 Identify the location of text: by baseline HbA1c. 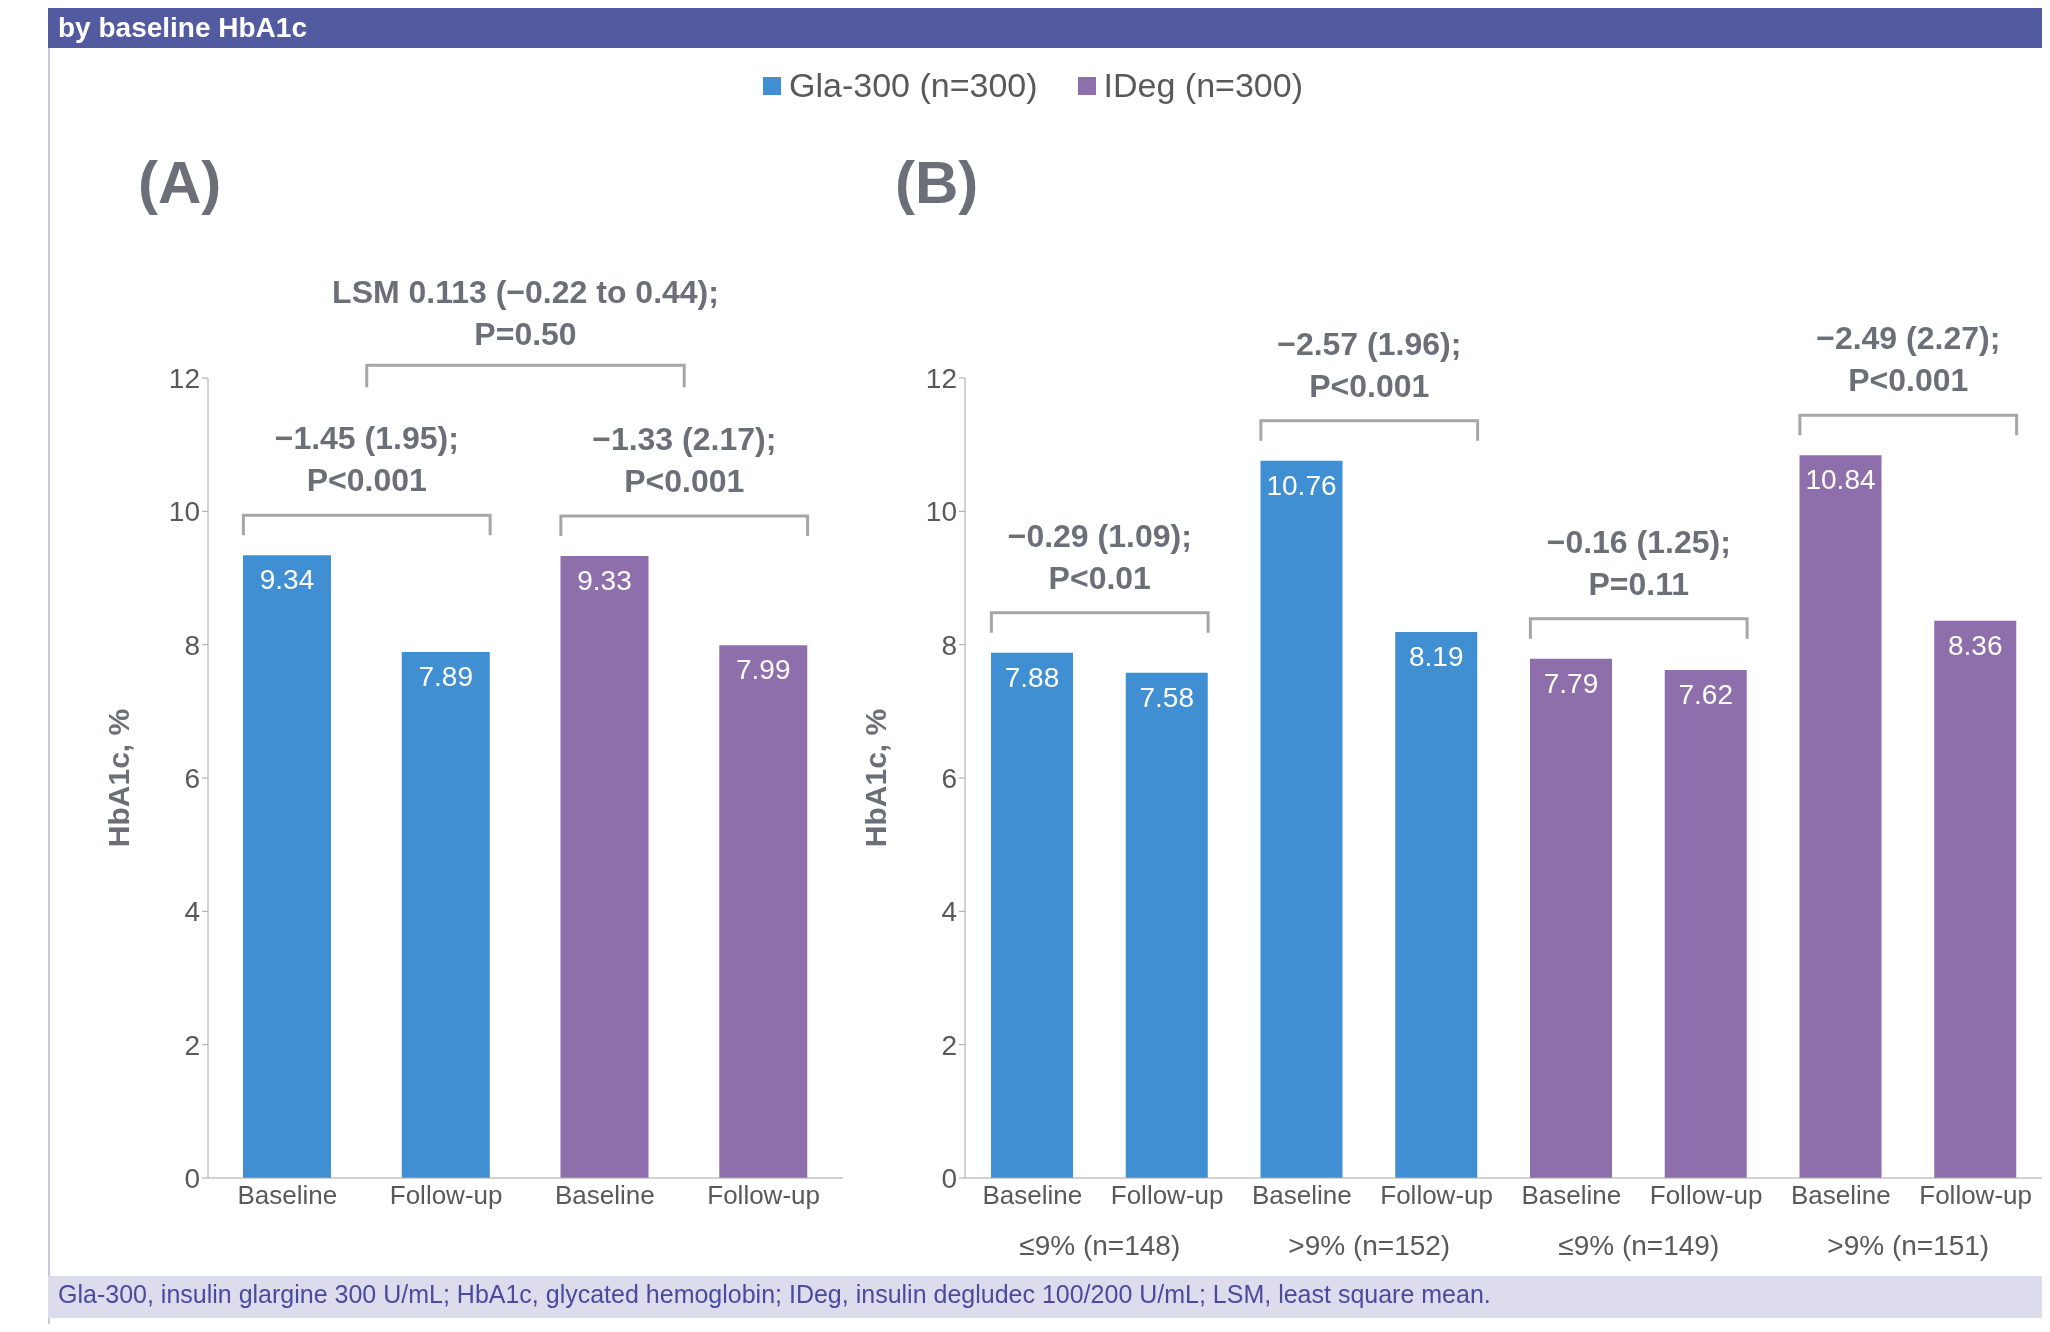
(182, 28).